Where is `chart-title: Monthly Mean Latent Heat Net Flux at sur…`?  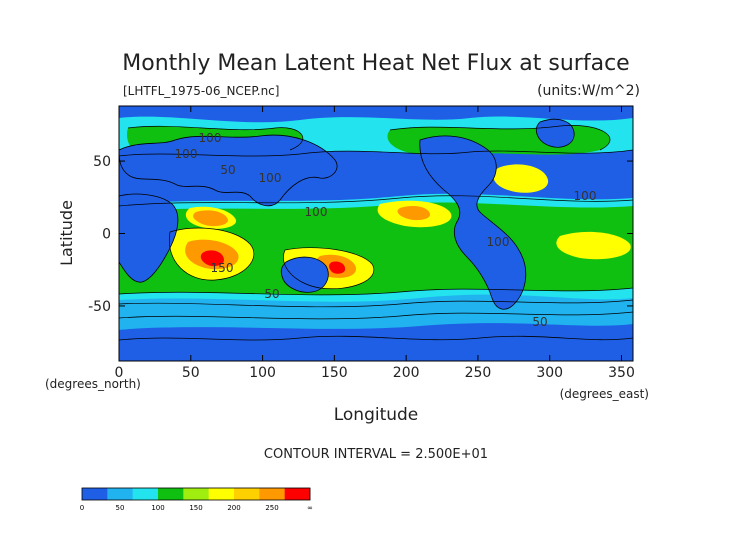
chart-title: Monthly Mean Latent Heat Net Flux at sur… is located at coordinates (375, 63).